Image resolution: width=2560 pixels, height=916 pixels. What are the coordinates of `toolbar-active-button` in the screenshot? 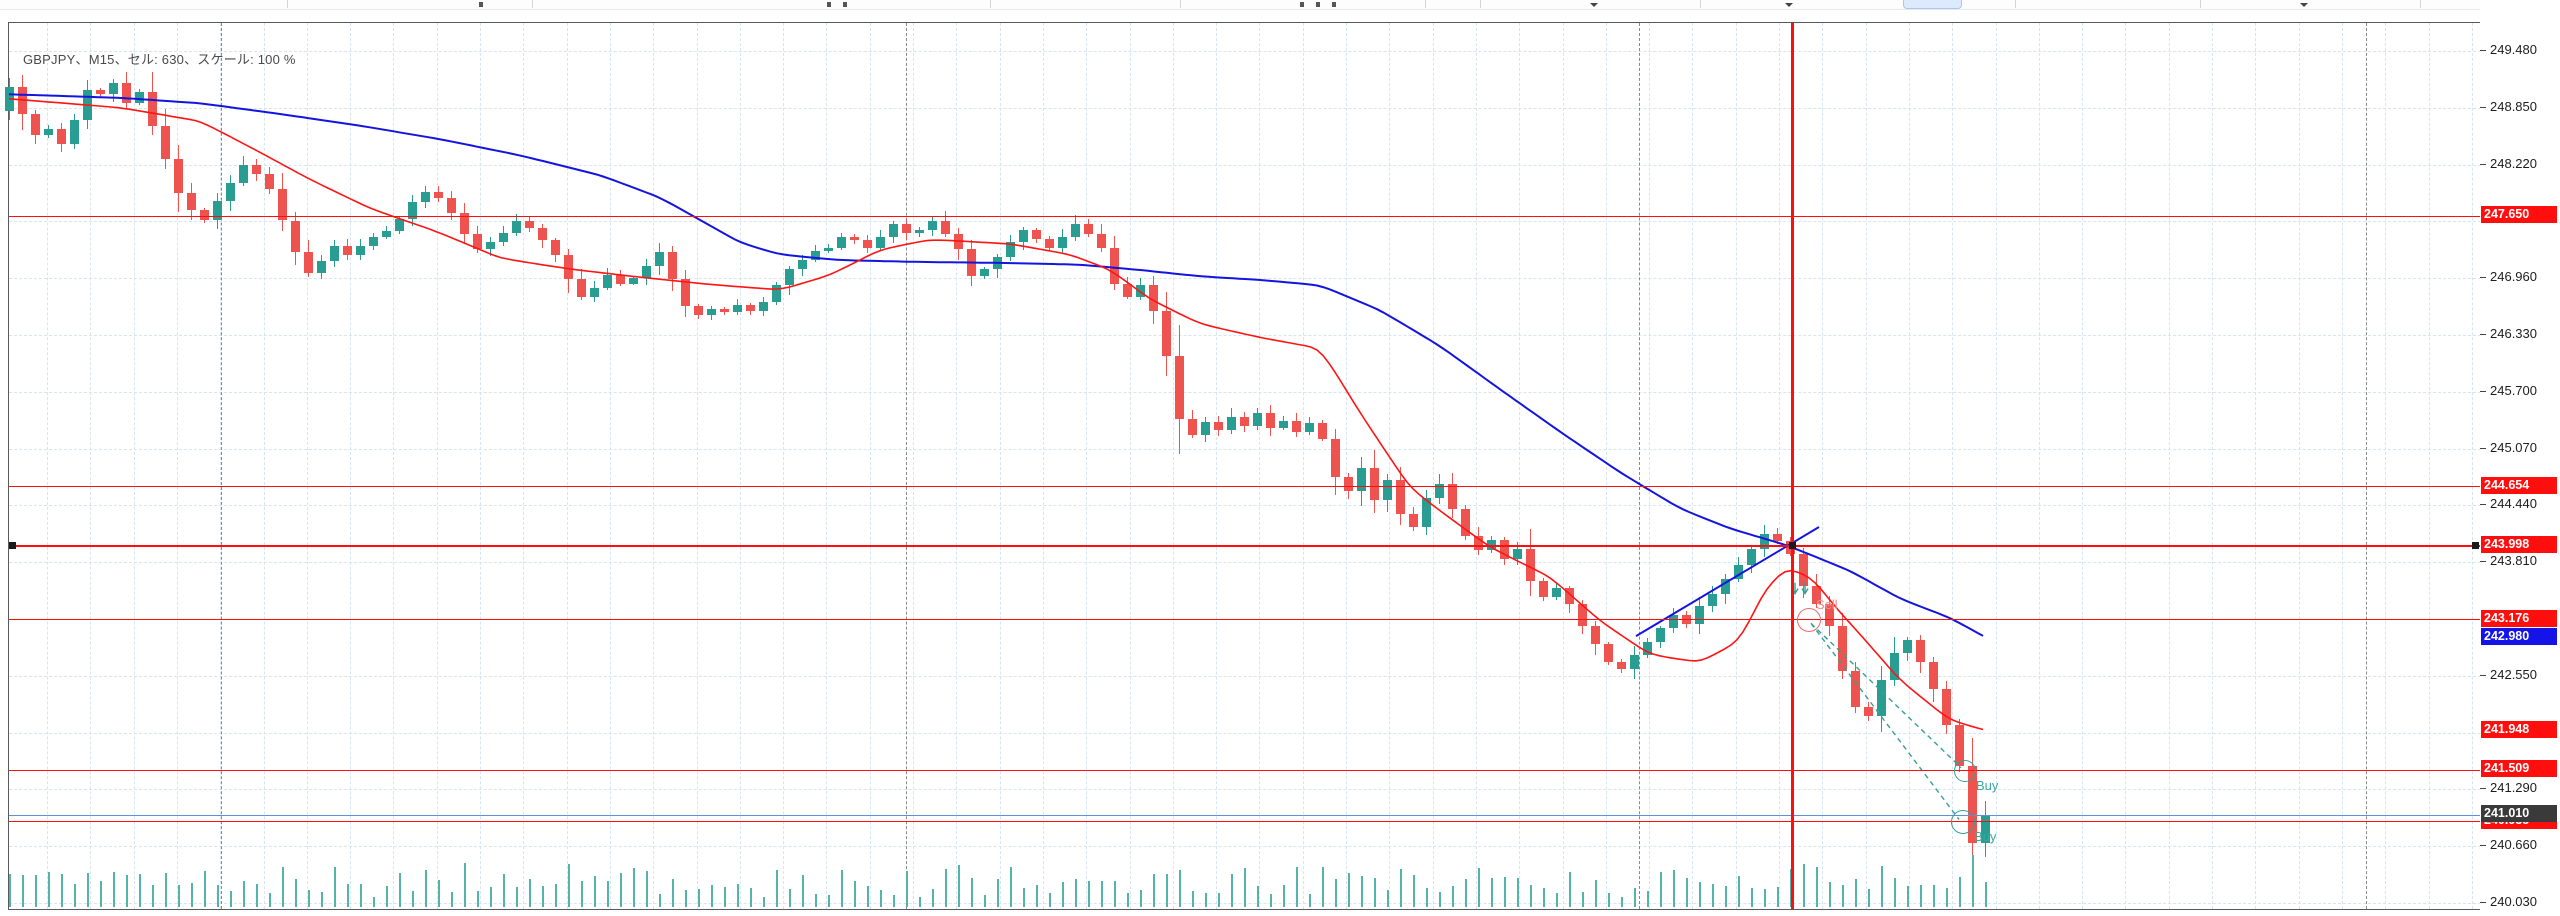 It's located at (1932, 4).